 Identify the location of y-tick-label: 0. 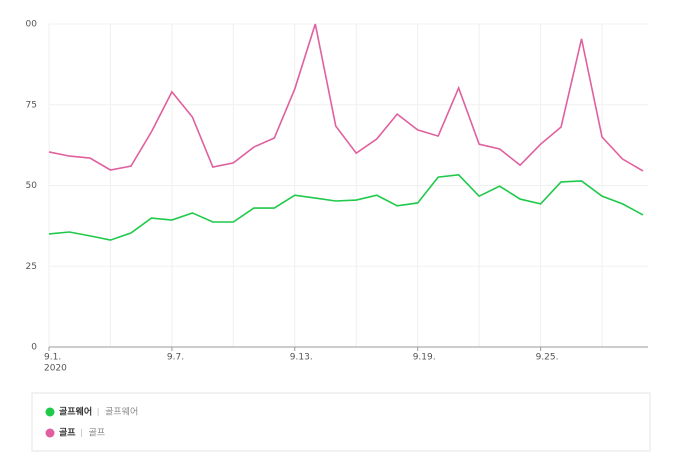
(34, 348).